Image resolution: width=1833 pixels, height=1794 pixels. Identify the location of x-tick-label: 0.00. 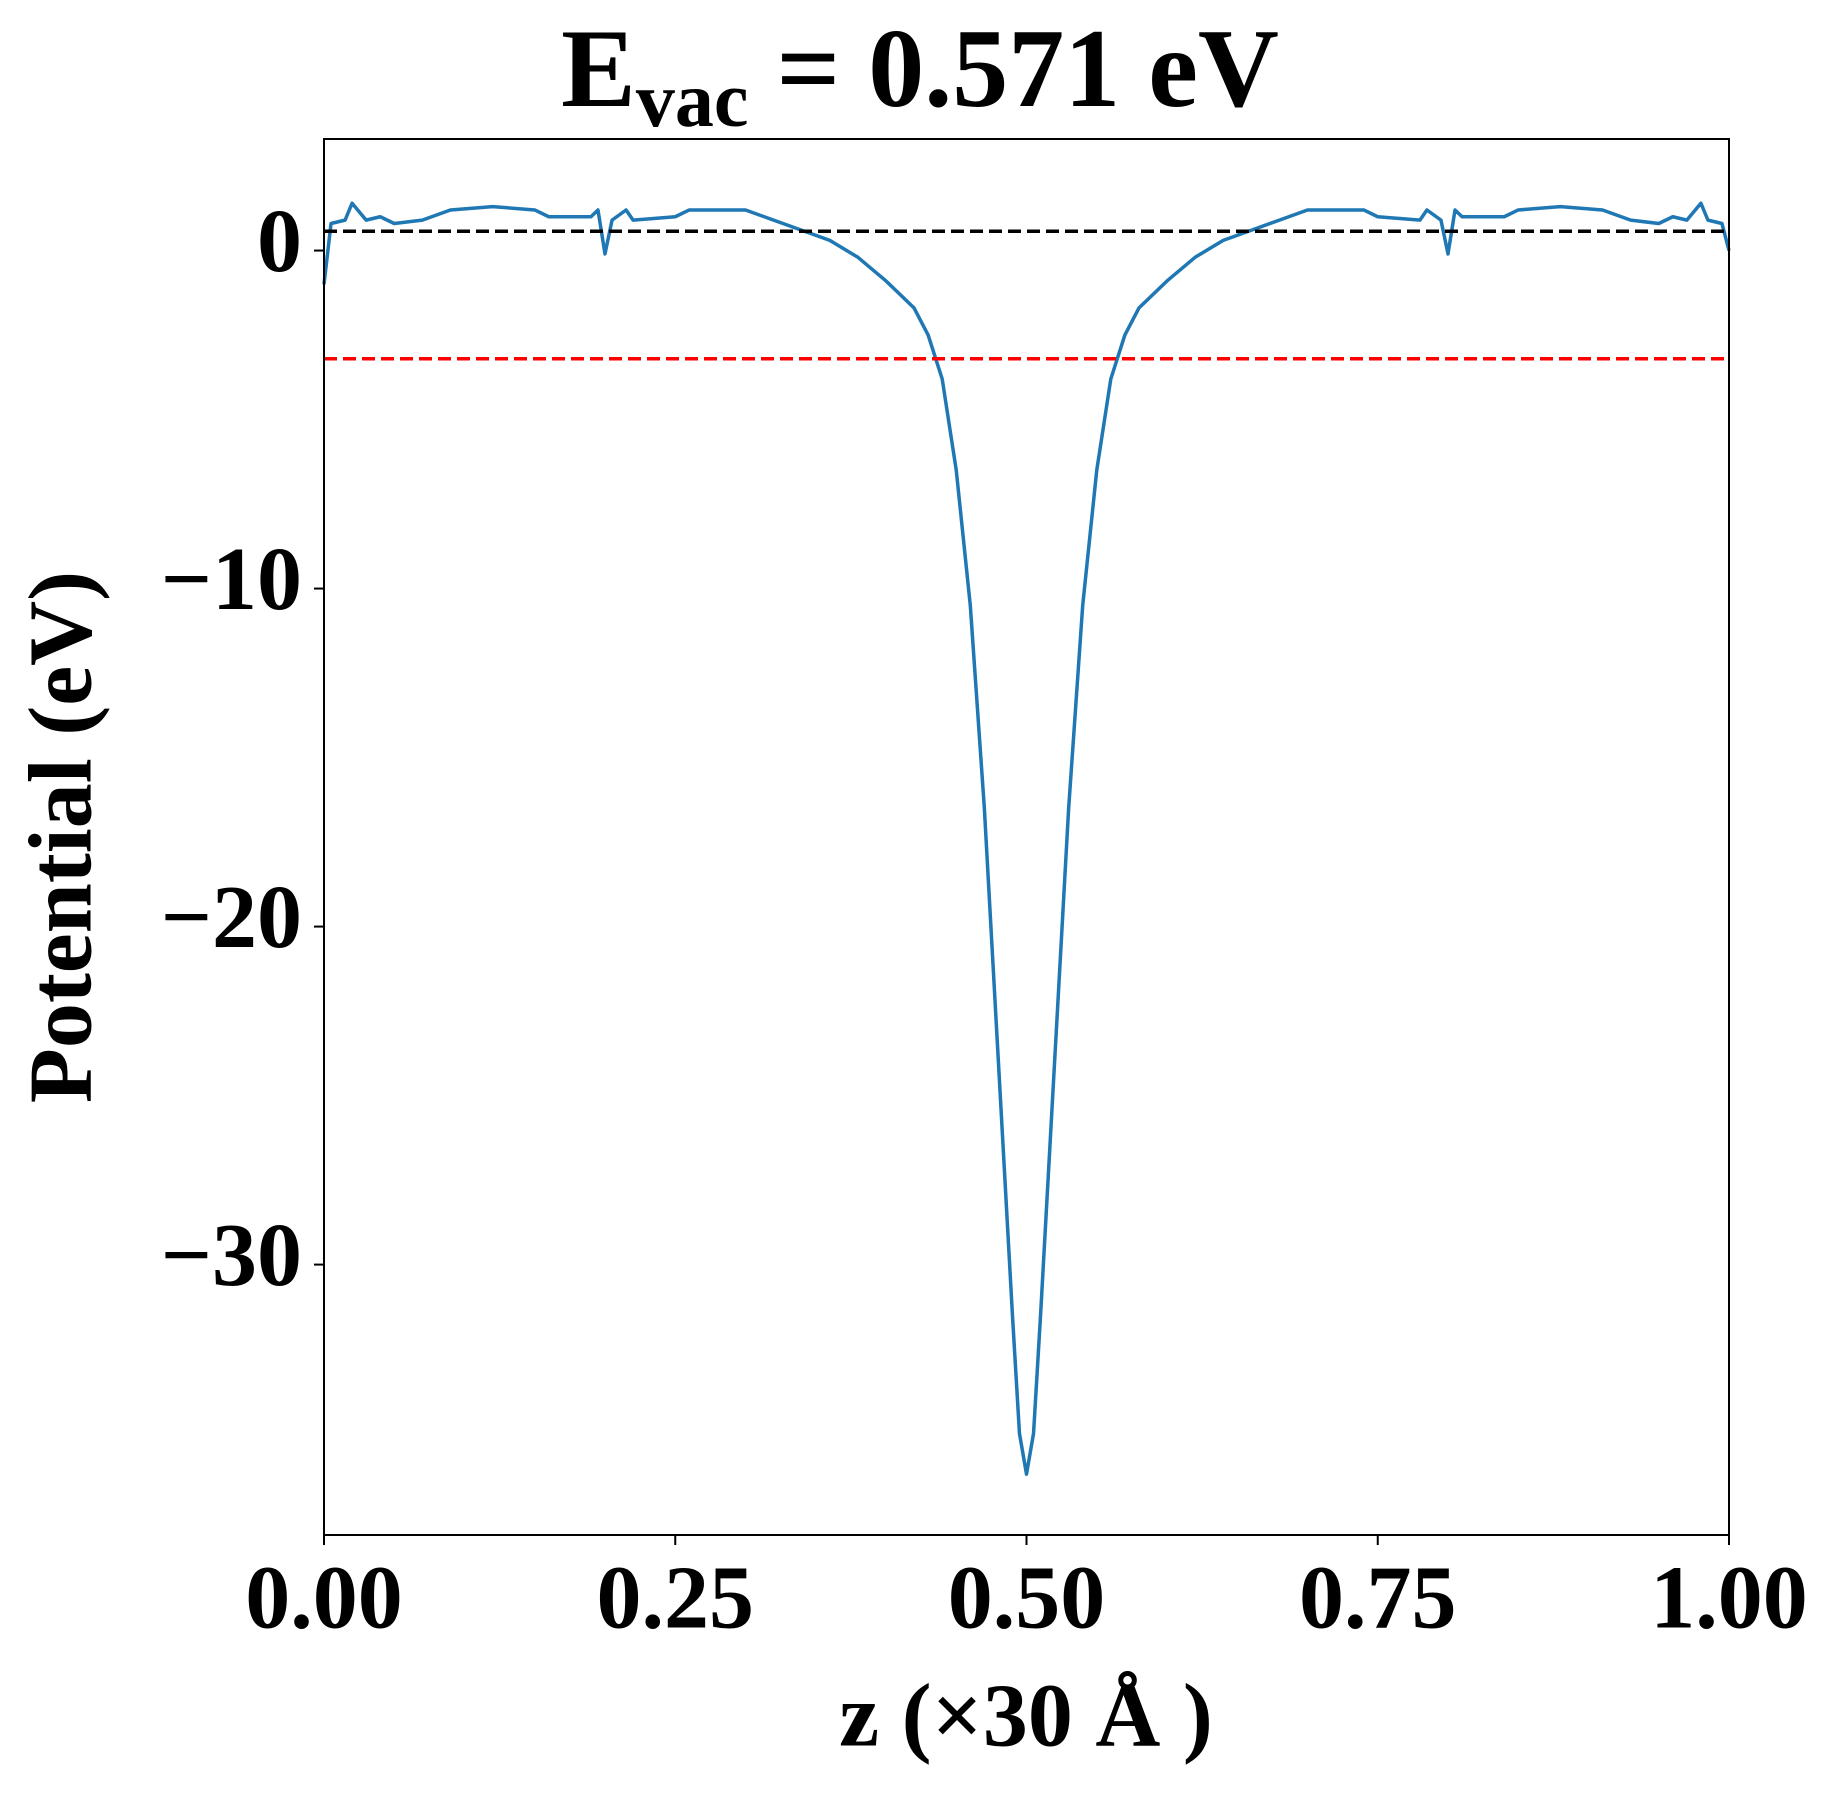
(324, 1598).